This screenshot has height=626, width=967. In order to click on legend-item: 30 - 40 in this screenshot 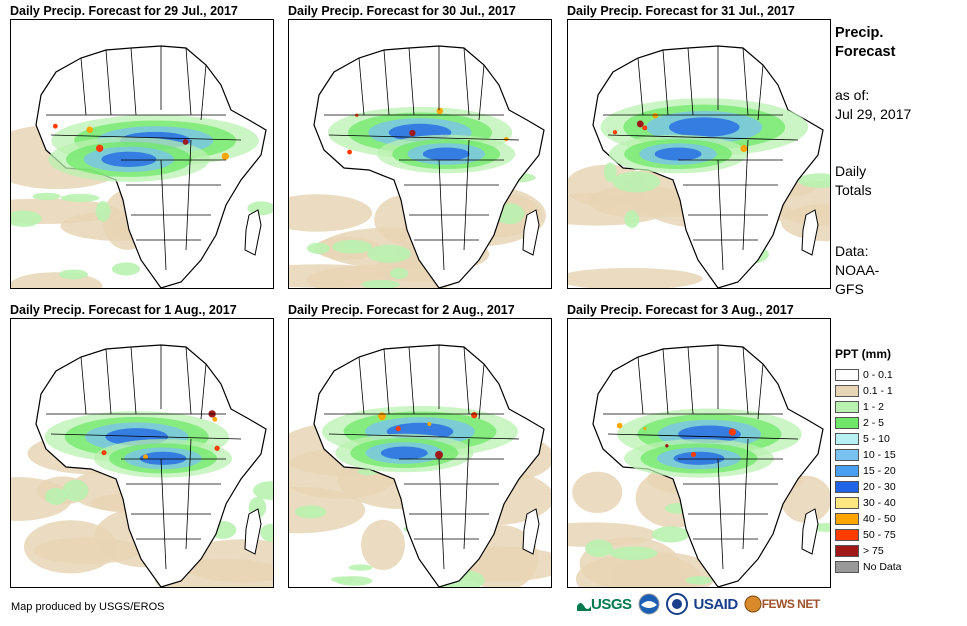, I will do `click(868, 503)`.